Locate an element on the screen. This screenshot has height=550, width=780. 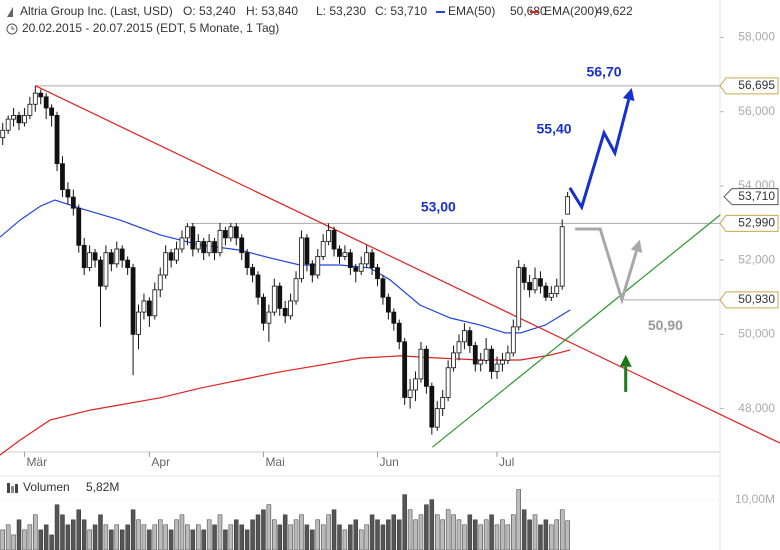
volume-last: 5,82M is located at coordinates (102, 487).